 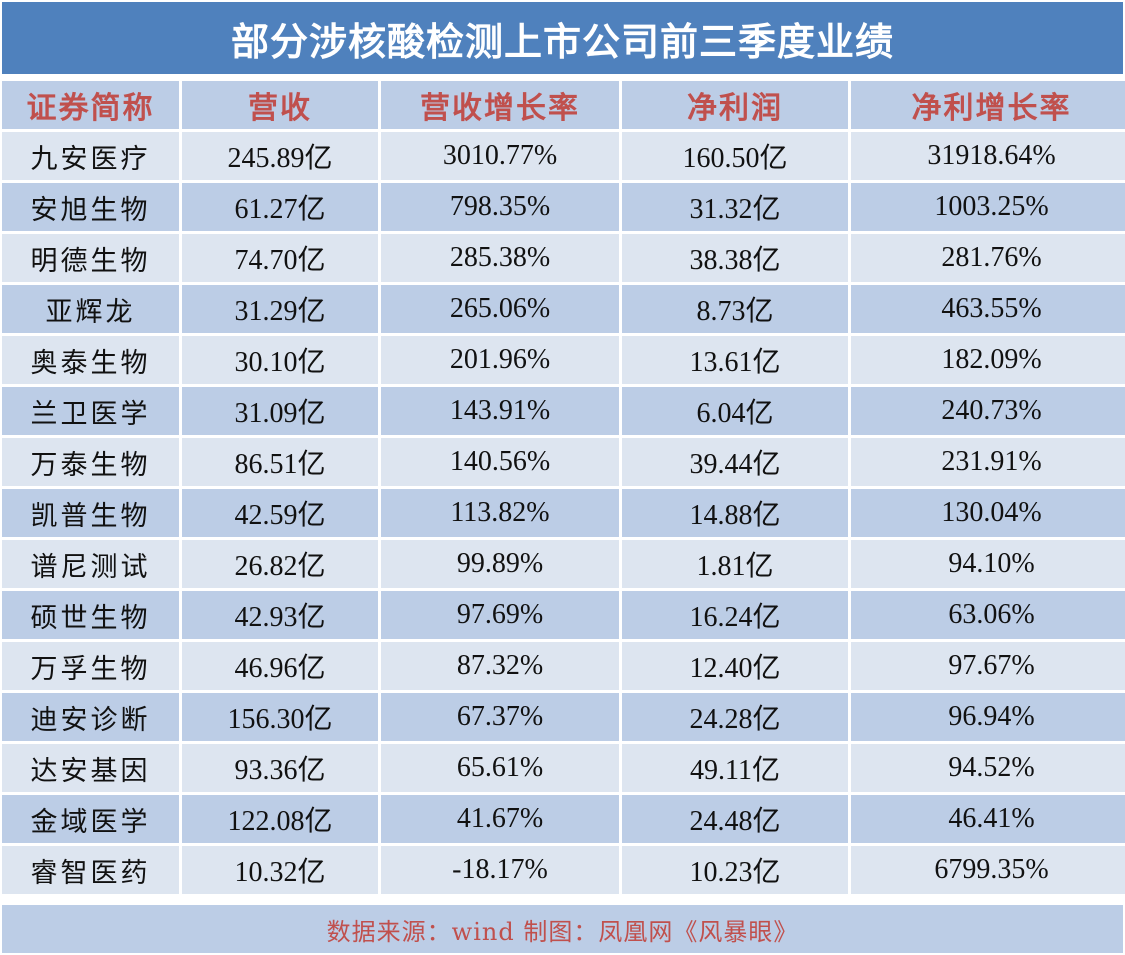 What do you see at coordinates (988, 513) in the screenshot?
I see `cell-net-profit-growth: 130.04%` at bounding box center [988, 513].